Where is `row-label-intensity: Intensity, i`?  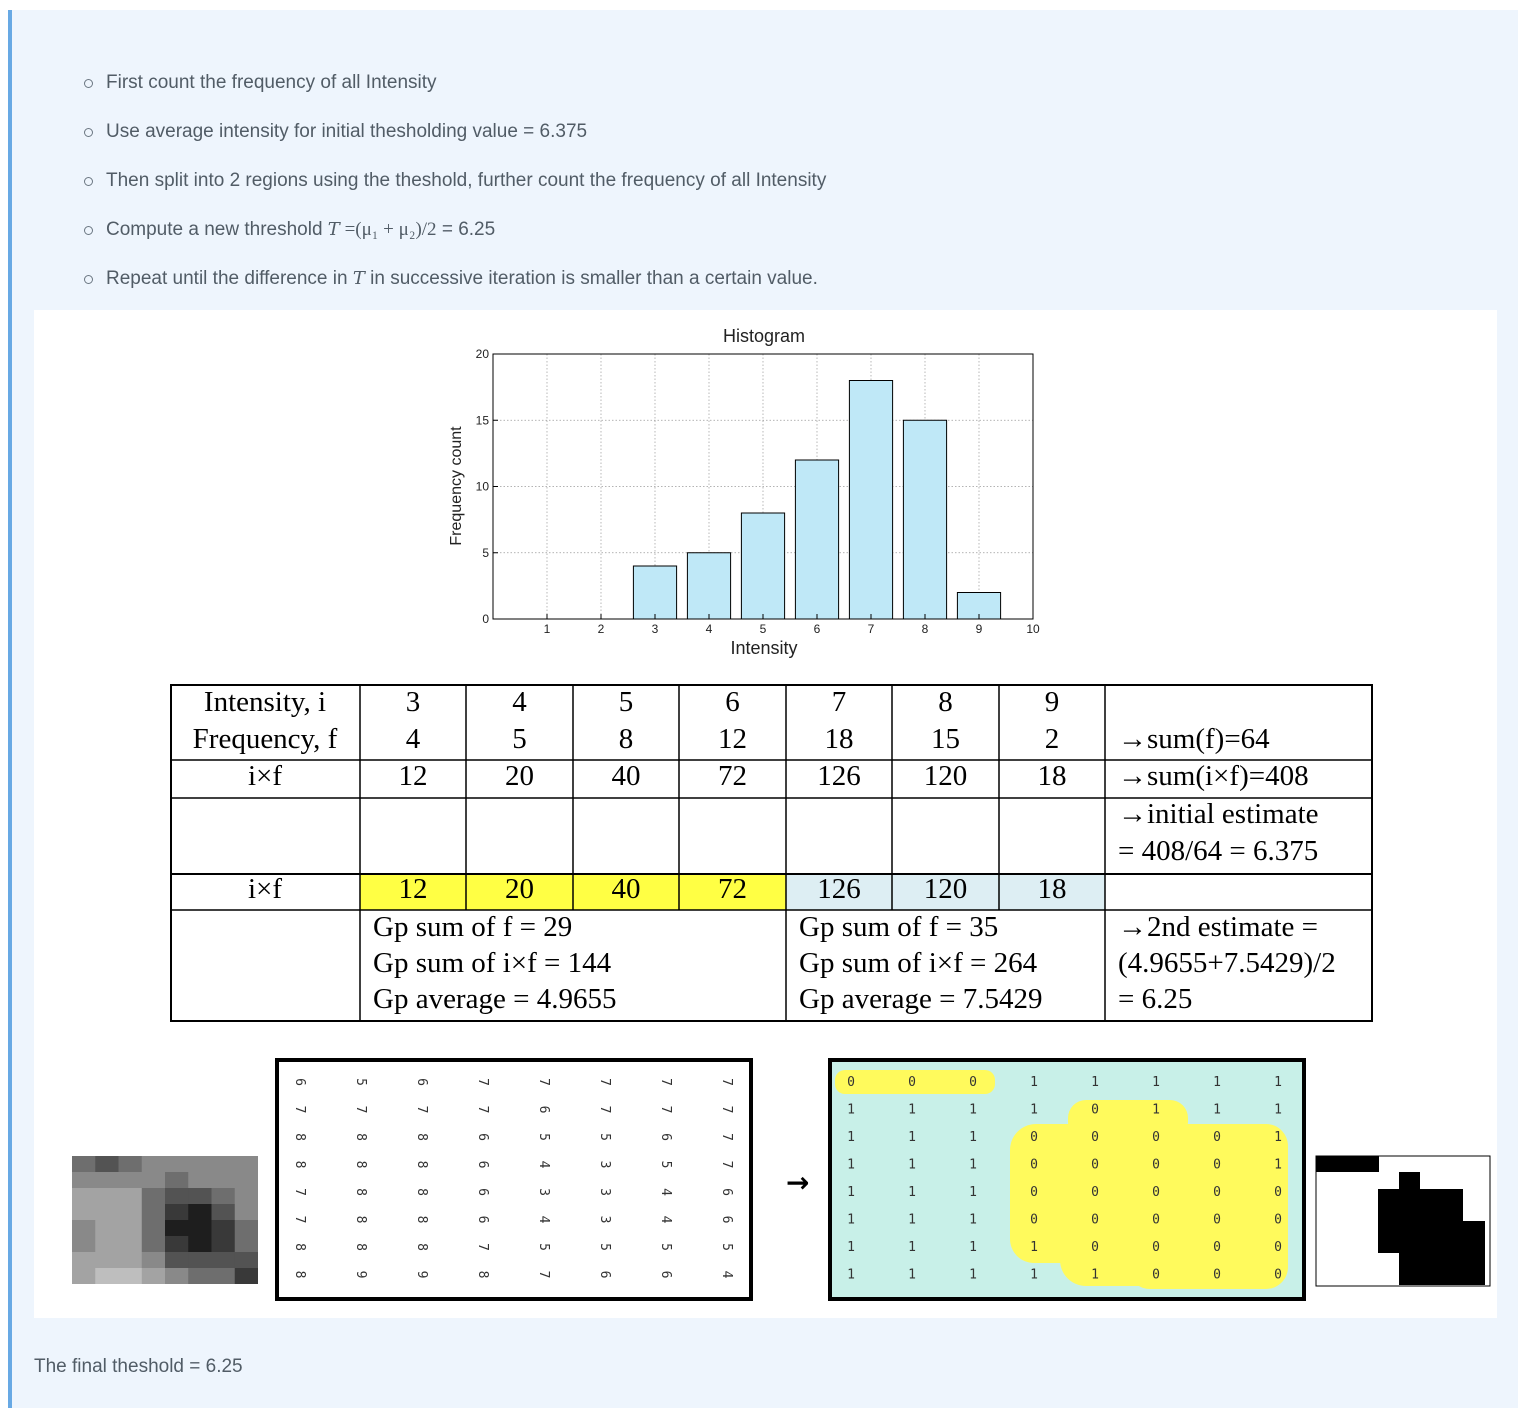
row-label-intensity: Intensity, i is located at coordinates (265, 702).